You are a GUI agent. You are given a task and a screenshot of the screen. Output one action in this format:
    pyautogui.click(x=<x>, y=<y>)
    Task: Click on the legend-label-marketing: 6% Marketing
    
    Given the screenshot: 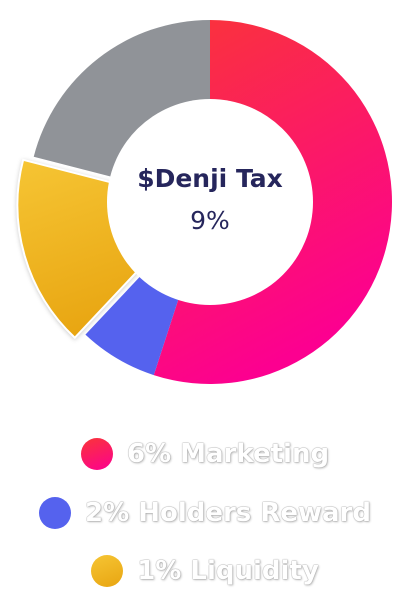 What is the action you would take?
    pyautogui.click(x=228, y=454)
    